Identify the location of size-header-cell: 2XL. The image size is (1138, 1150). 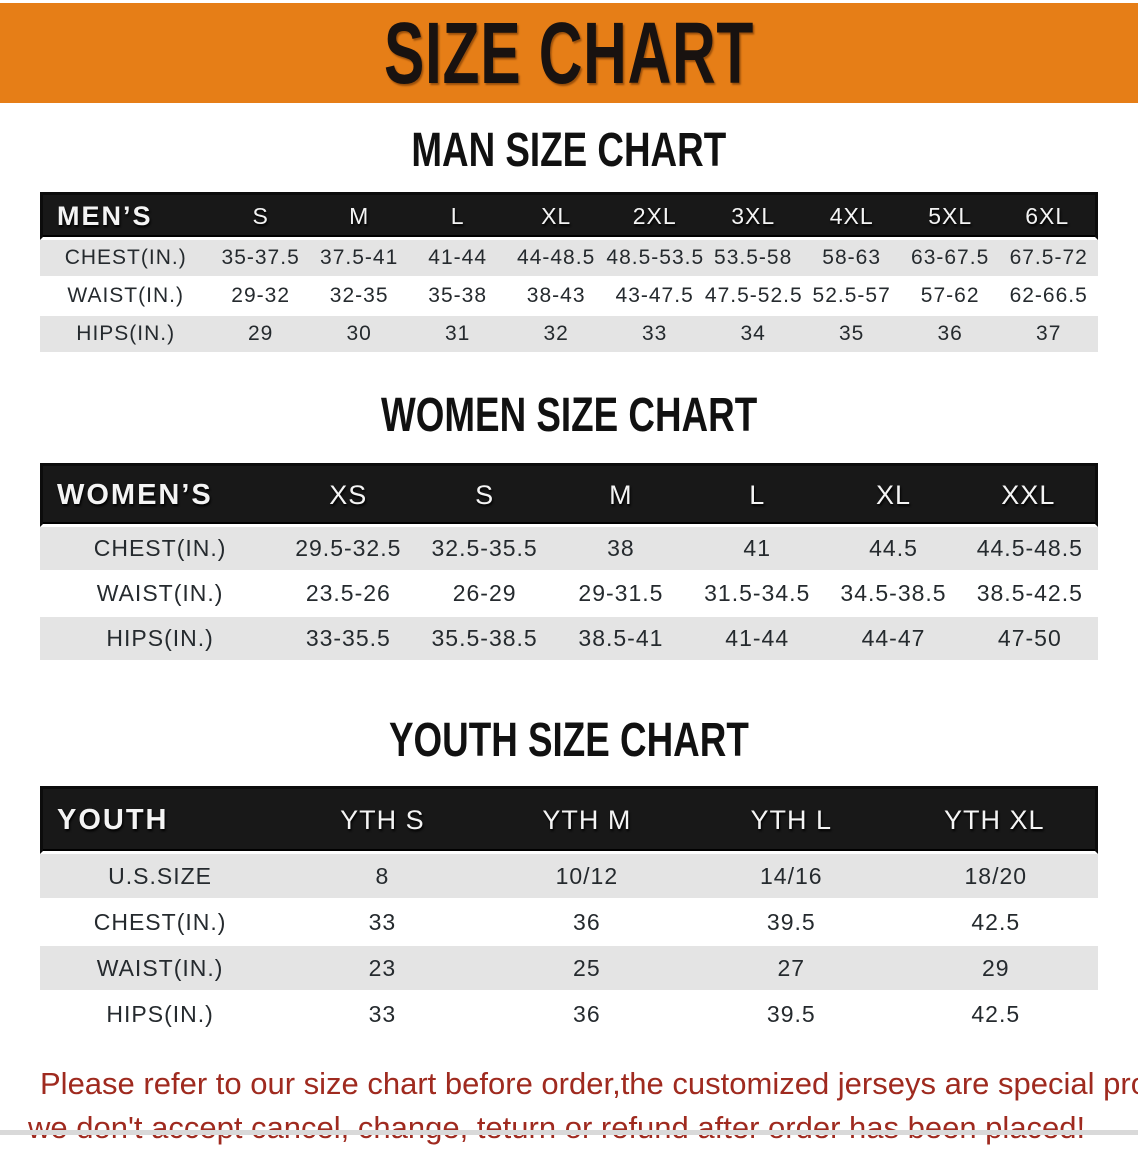
(654, 216).